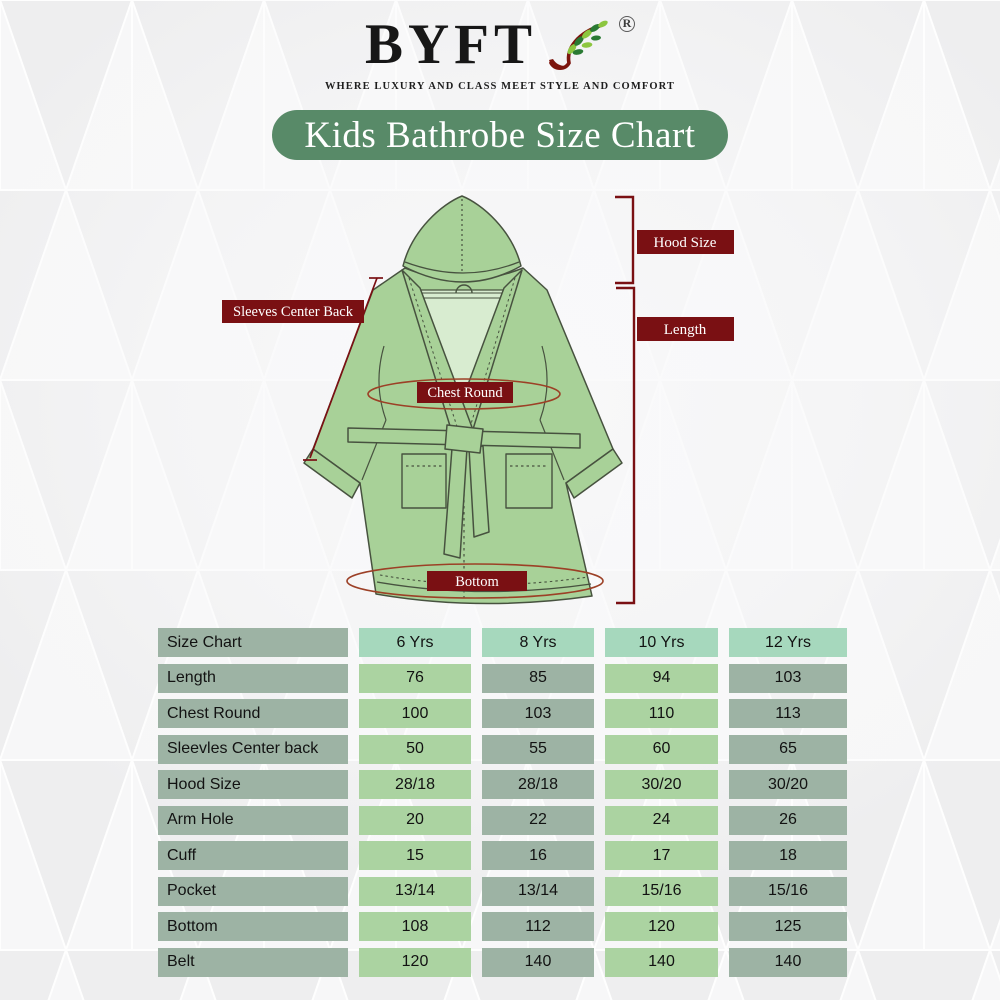  I want to click on row-label-cuff: Cuff, so click(253, 855).